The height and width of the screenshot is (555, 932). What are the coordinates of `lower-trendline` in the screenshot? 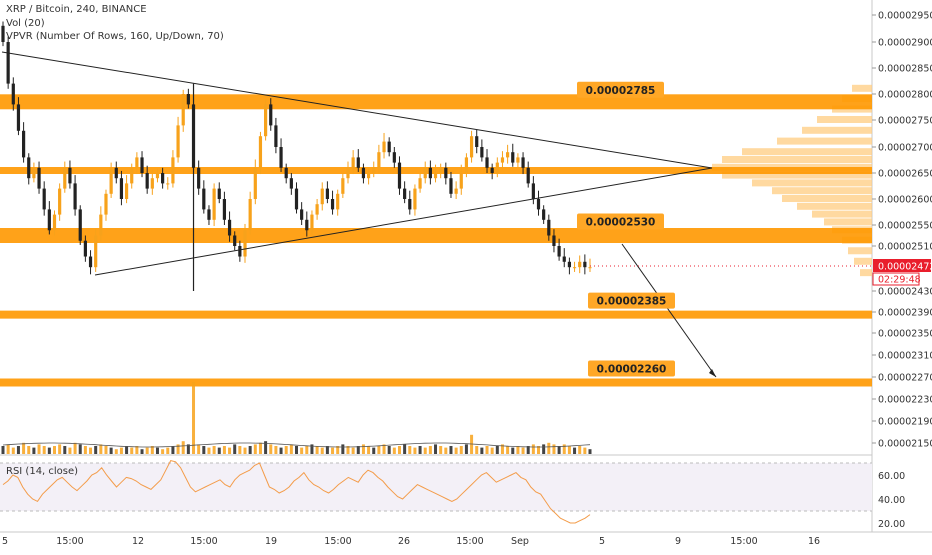 It's located at (403, 221).